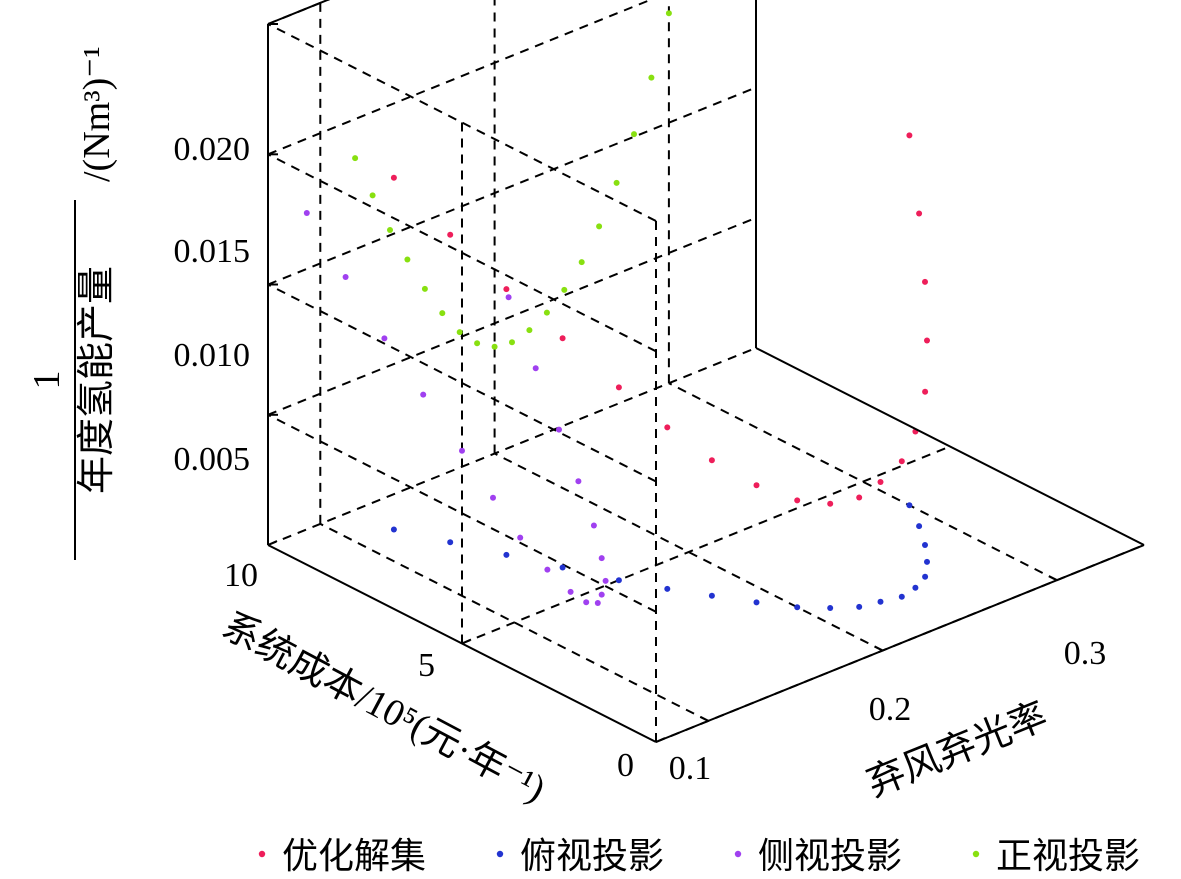 This screenshot has height=879, width=1181. What do you see at coordinates (818, 856) in the screenshot?
I see `legend-item-side-projection: 侧视投影` at bounding box center [818, 856].